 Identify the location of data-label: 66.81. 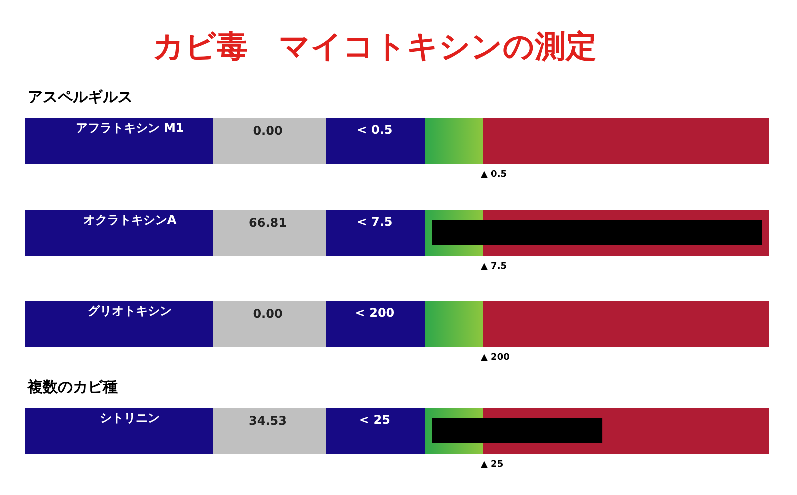
(268, 223).